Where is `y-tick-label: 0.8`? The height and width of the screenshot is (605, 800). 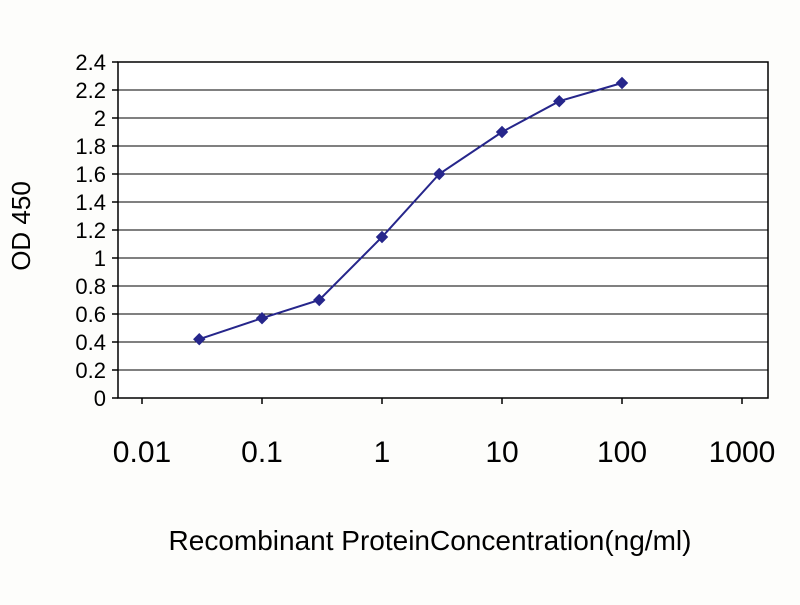
y-tick-label: 0.8 is located at coordinates (90, 286).